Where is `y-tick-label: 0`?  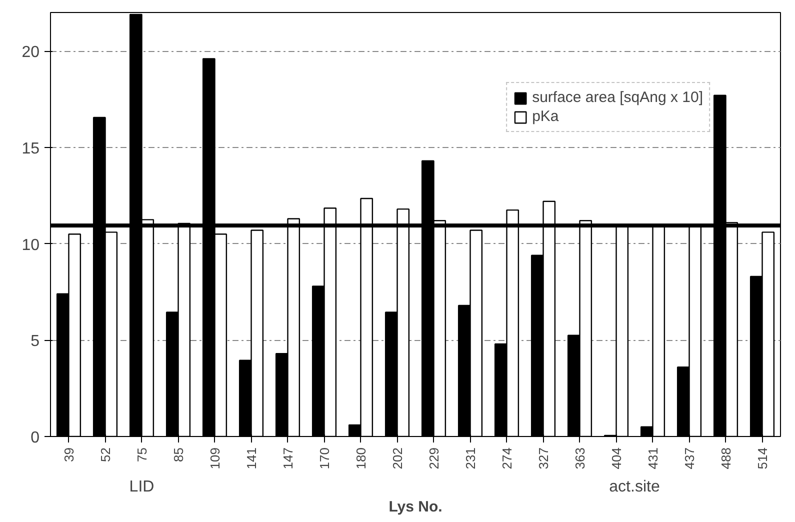
y-tick-label: 0 is located at coordinates (35, 438).